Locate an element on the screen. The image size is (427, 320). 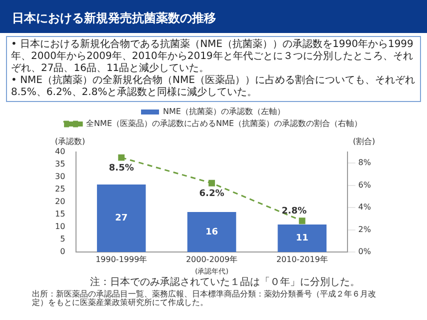
y-tick-label: 40 is located at coordinates (60, 151).